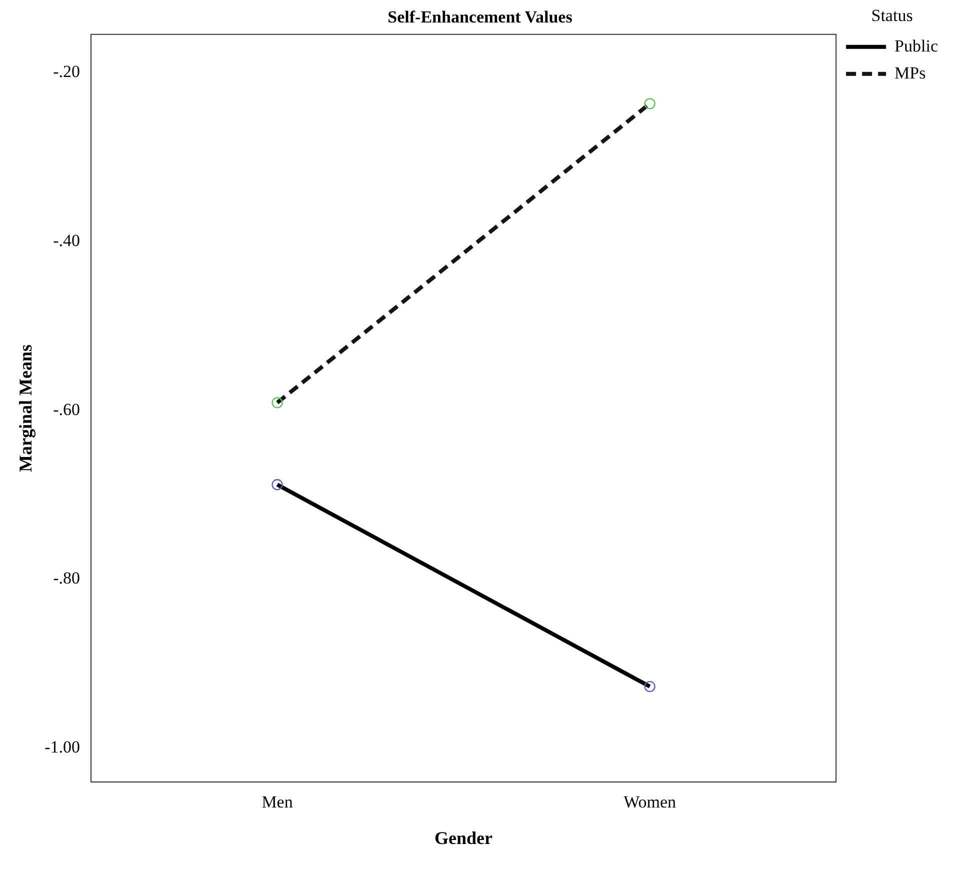 Image resolution: width=960 pixels, height=870 pixels. Describe the element at coordinates (25, 408) in the screenshot. I see `y-axis-title: Marginal Means` at that location.